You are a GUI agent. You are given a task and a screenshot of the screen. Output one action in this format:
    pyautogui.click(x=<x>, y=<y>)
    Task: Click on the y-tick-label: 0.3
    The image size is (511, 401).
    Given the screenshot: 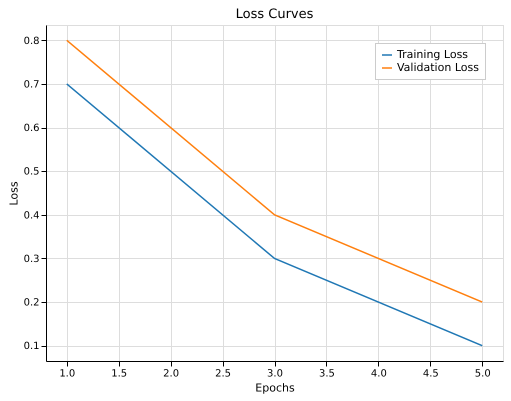 What is the action you would take?
    pyautogui.click(x=32, y=259)
    